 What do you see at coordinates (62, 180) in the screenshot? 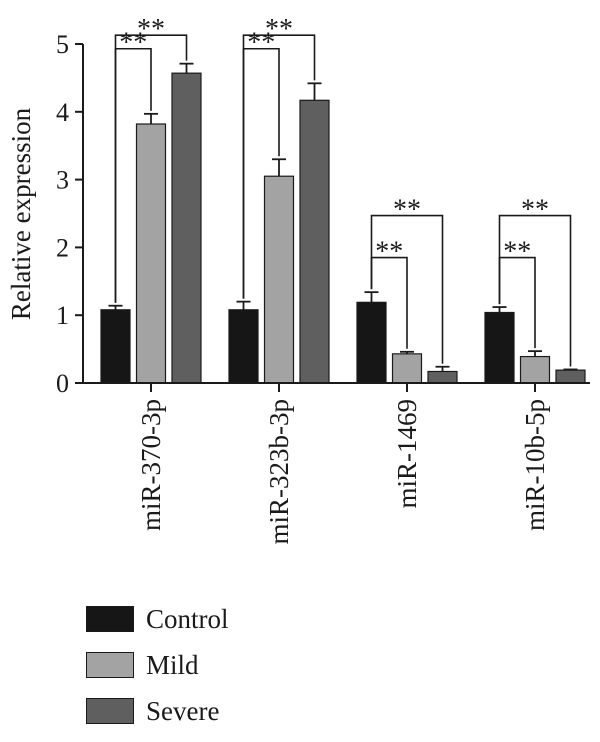
I see `y-tick-label: 3` at bounding box center [62, 180].